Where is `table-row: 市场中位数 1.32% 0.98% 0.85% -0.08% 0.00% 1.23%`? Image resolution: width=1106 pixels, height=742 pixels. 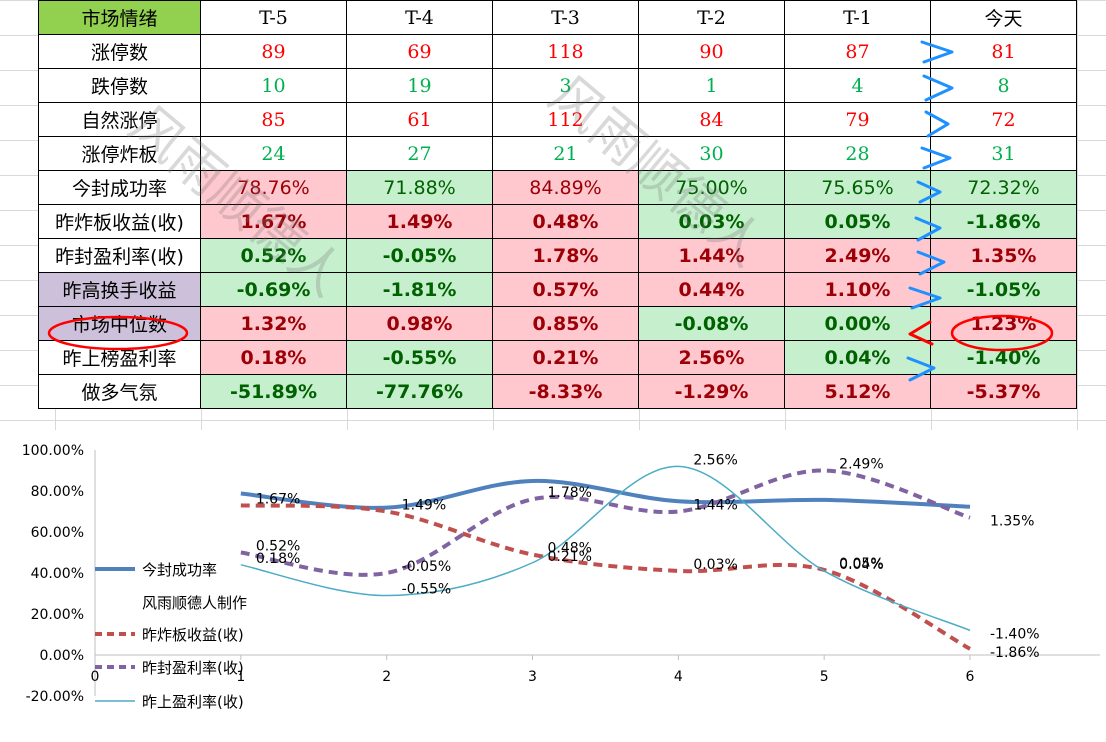
table-row: 市场中位数 1.32% 0.98% 0.85% -0.08% 0.00% 1.23% is located at coordinates (557, 323).